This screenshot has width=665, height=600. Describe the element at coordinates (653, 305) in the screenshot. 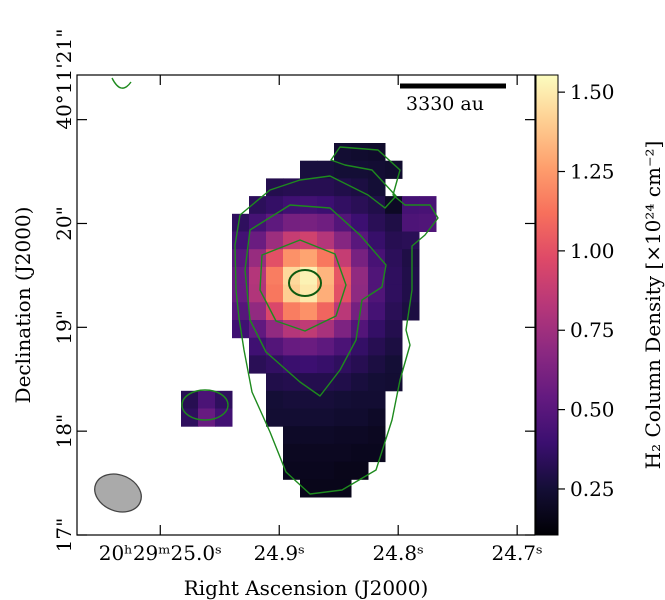

I see `colorbar-label: H₂ Column Density [×10²⁴ cm⁻²]` at that location.